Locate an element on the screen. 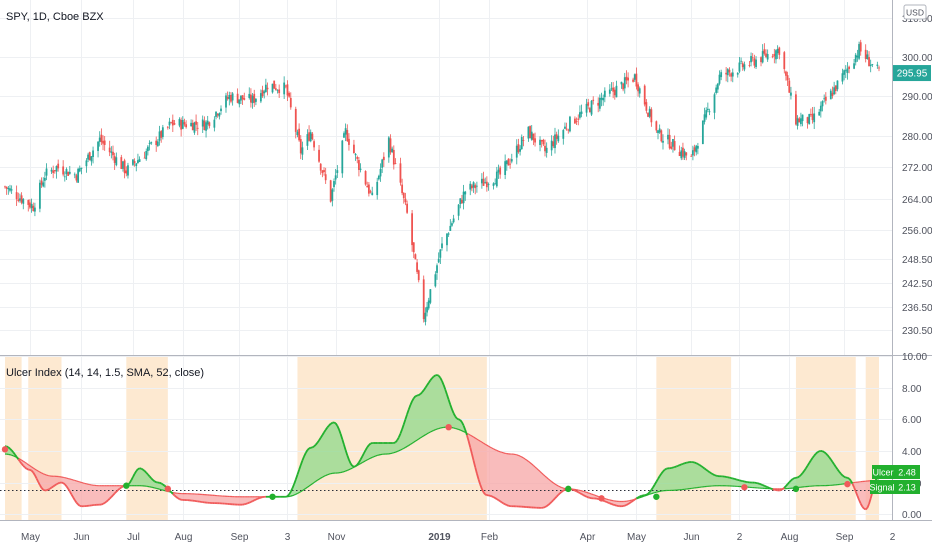  currency-badge: USD is located at coordinates (915, 12).